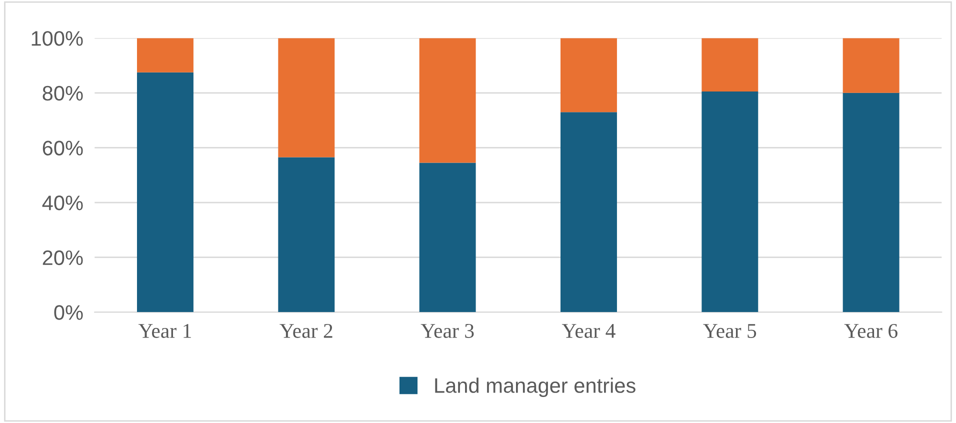 Image resolution: width=956 pixels, height=423 pixels. I want to click on y-tick-label: 80%, so click(62, 93).